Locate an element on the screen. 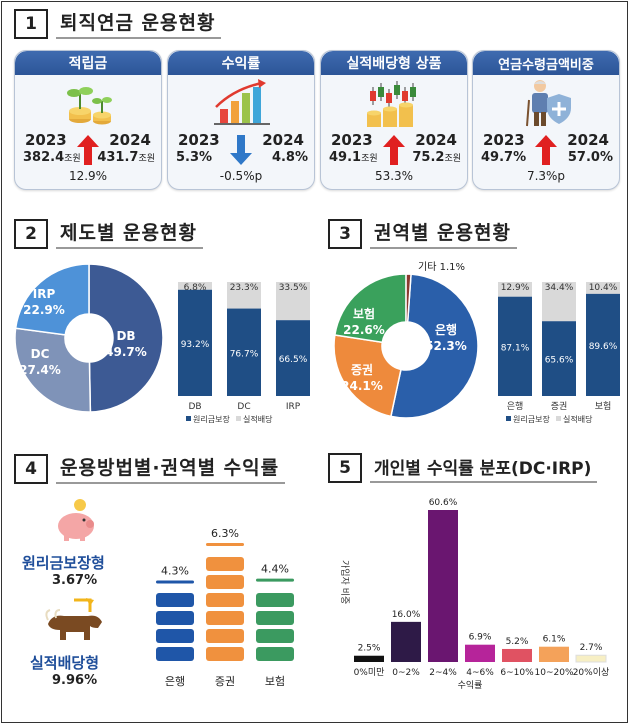 Image resolution: width=631 pixels, height=726 pixels. bar-label: 66.5% is located at coordinates (293, 360).